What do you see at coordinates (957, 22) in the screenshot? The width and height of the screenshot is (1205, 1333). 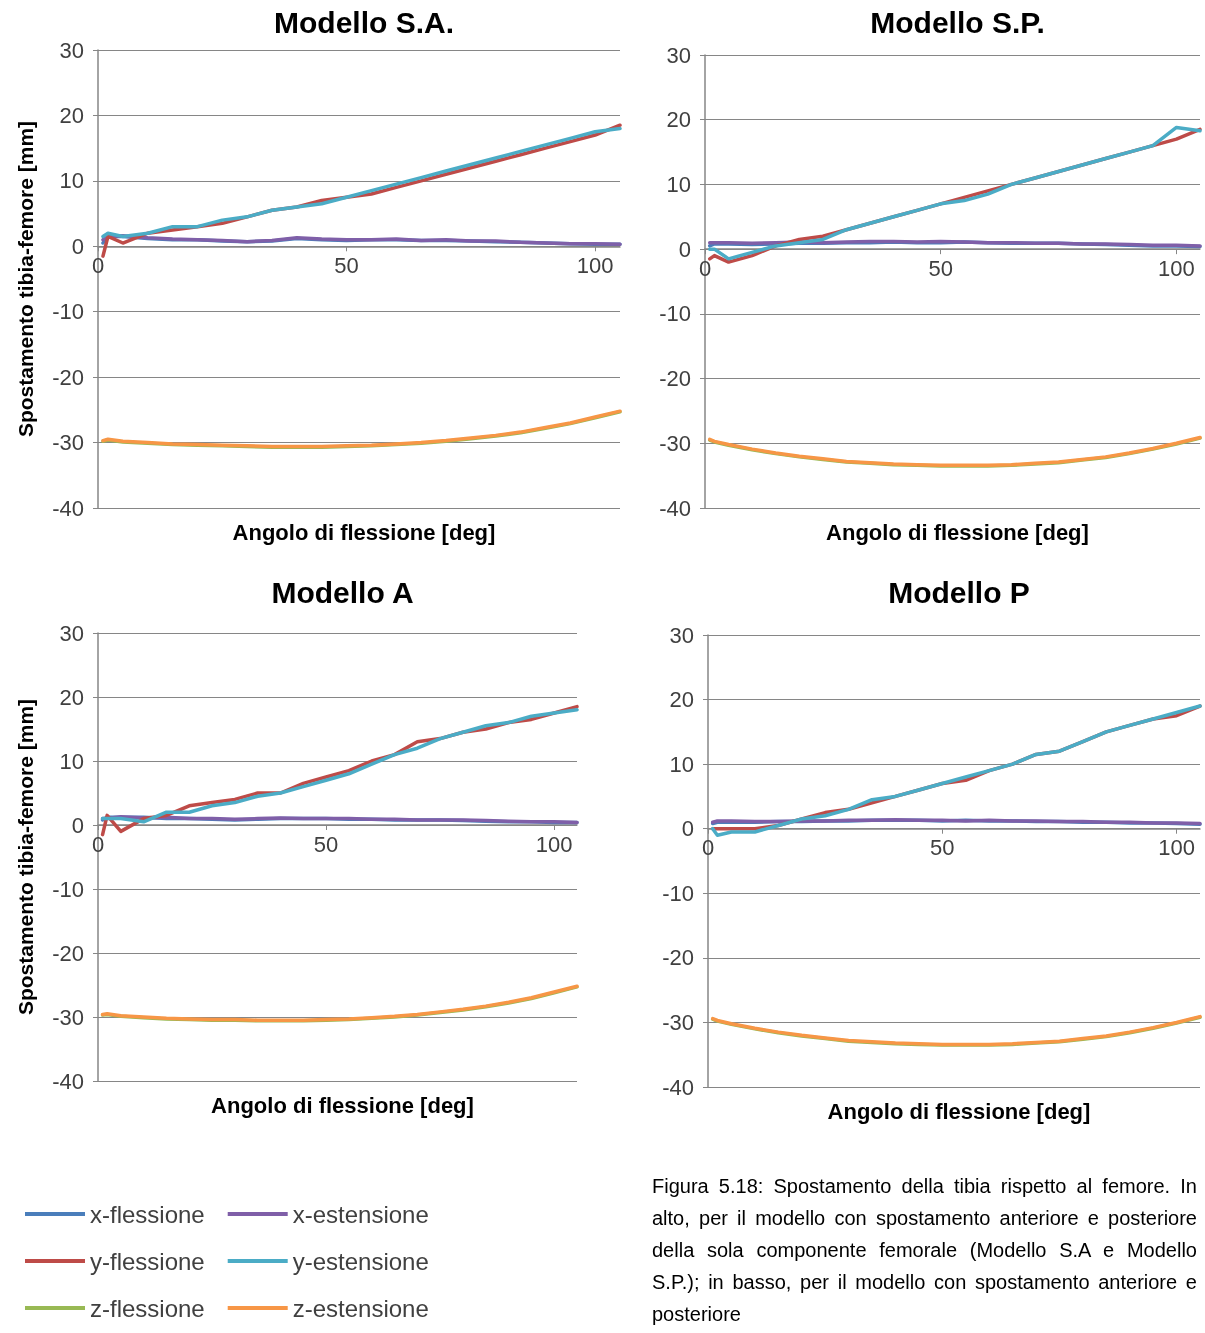 I see `chart-title: Modello S.P.` at bounding box center [957, 22].